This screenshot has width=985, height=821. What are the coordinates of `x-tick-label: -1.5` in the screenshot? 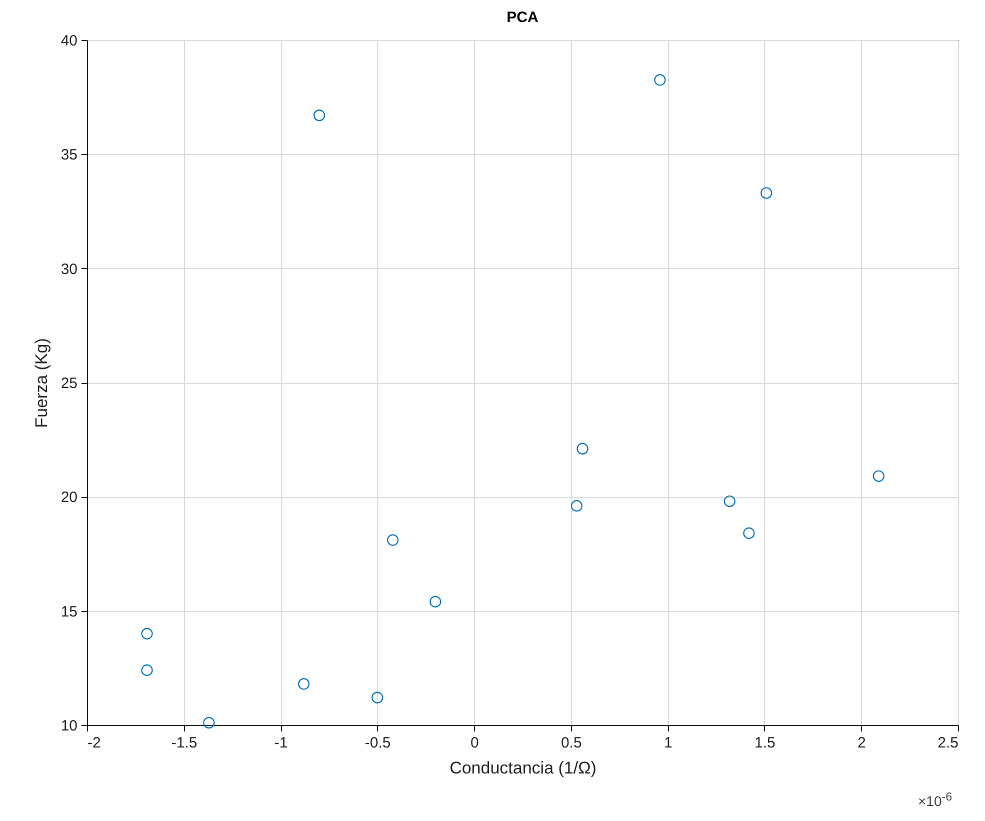 It's located at (184, 743).